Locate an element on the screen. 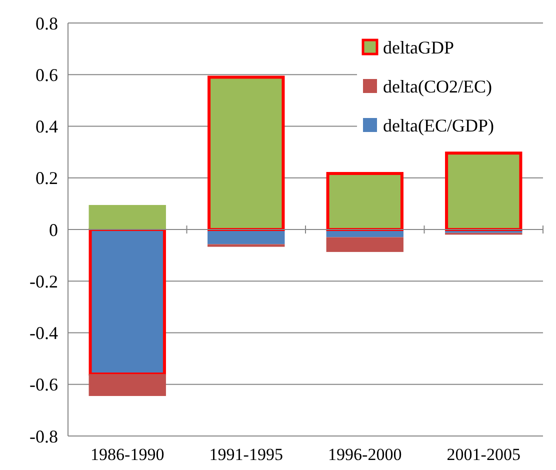 Image resolution: width=556 pixels, height=470 pixels. x-tick-label: 1986-1990 is located at coordinates (127, 454).